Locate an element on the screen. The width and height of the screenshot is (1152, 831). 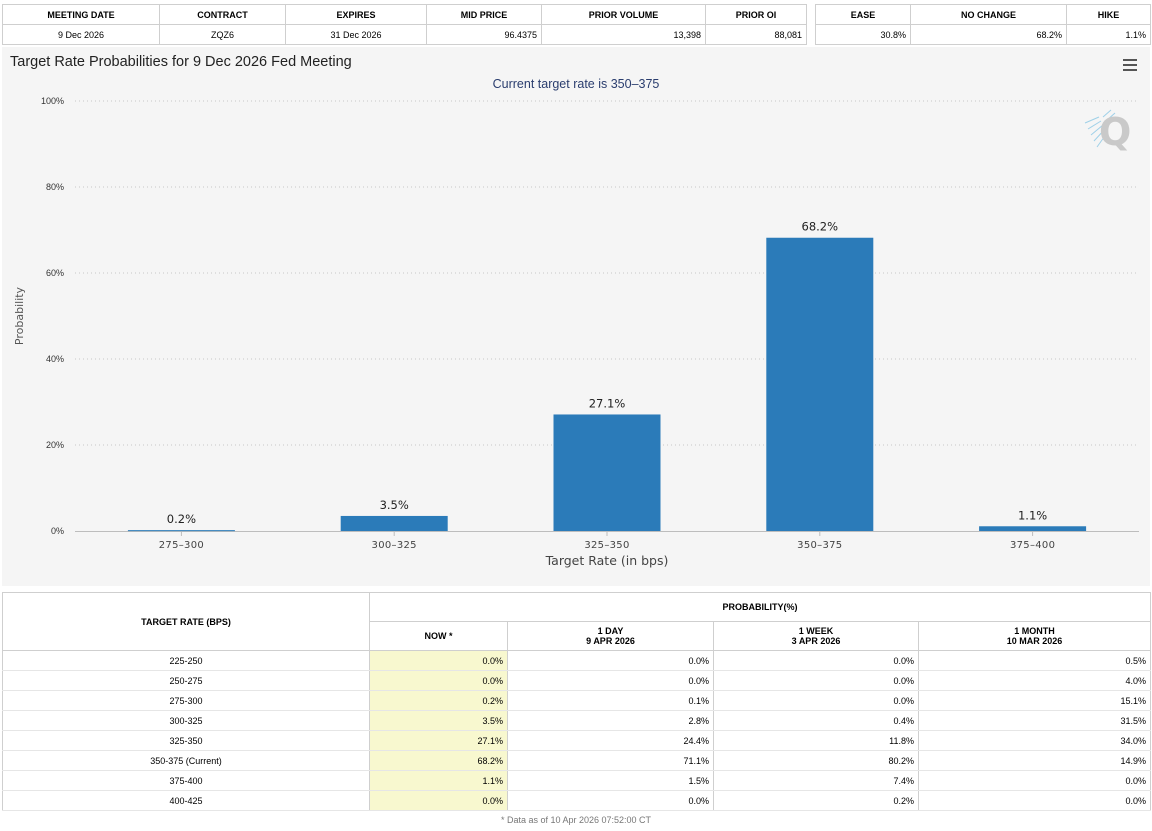
now-value: 0.2% is located at coordinates (438, 700).